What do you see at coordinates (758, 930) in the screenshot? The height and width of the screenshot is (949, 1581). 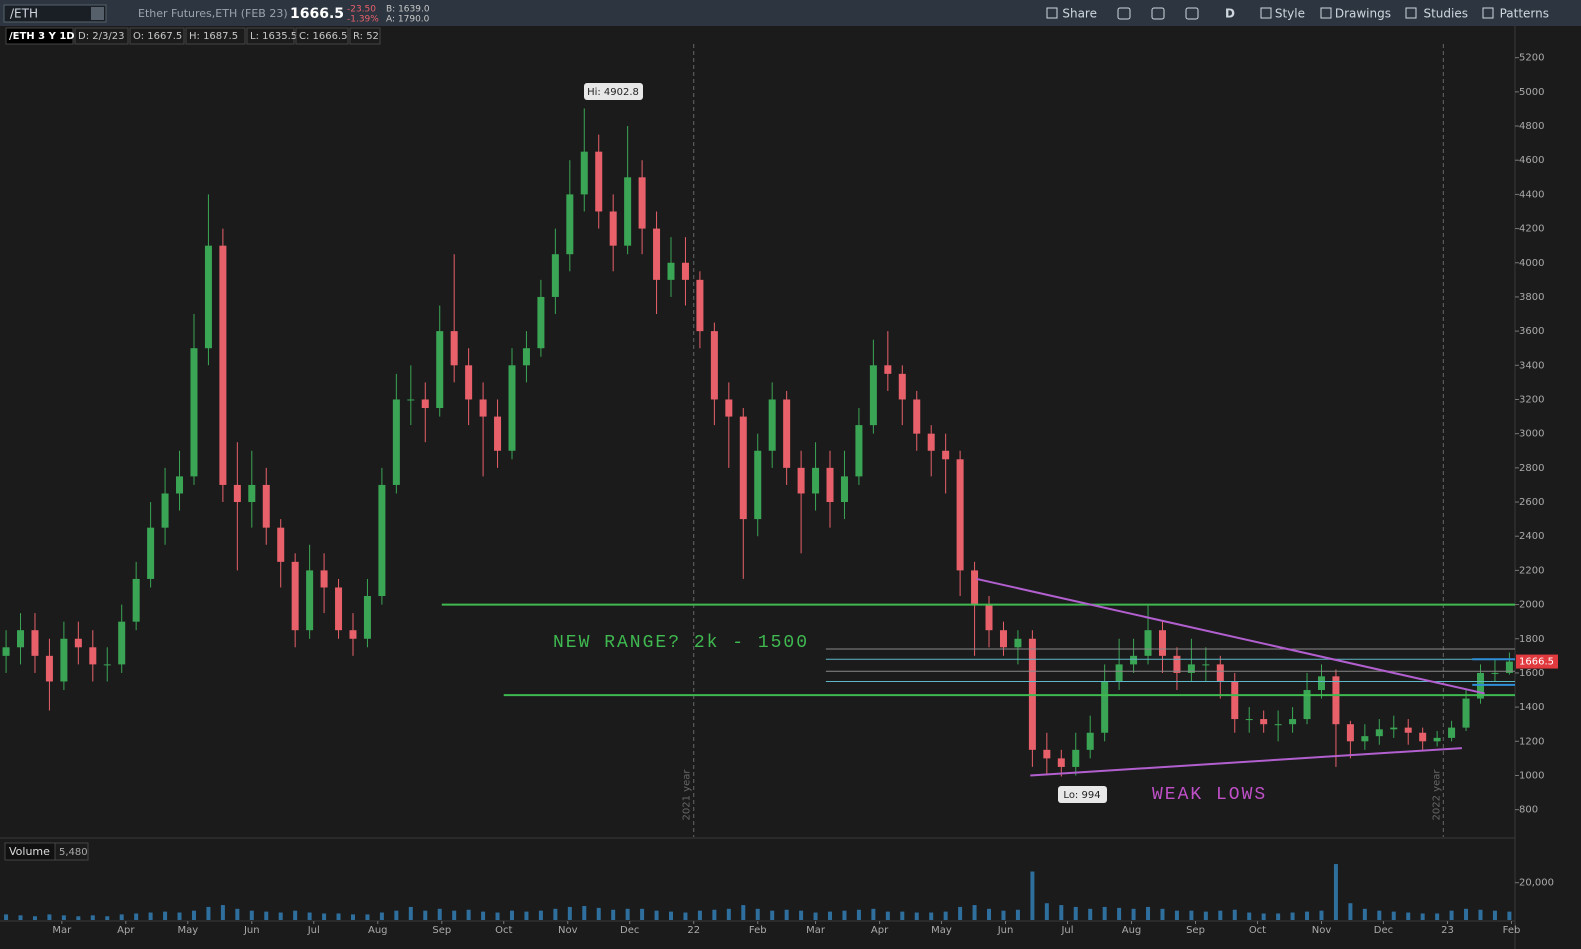 I see `x-tick-label: Feb` at bounding box center [758, 930].